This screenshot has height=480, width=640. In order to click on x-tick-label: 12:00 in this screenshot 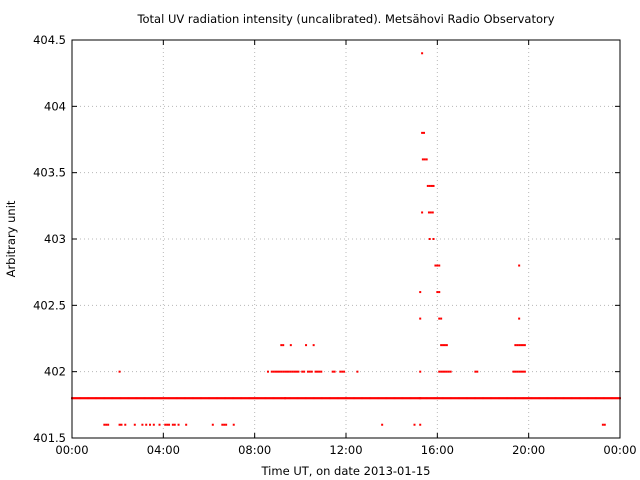, I will do `click(345, 450)`.